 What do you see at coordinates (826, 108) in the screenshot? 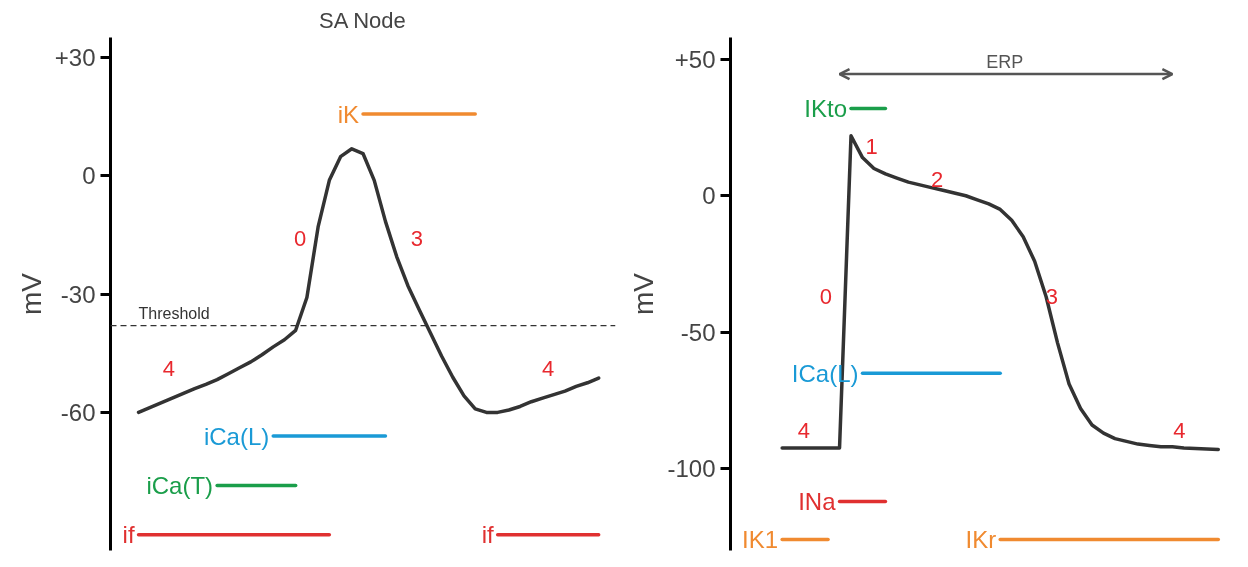
I see `series-label: IKto` at bounding box center [826, 108].